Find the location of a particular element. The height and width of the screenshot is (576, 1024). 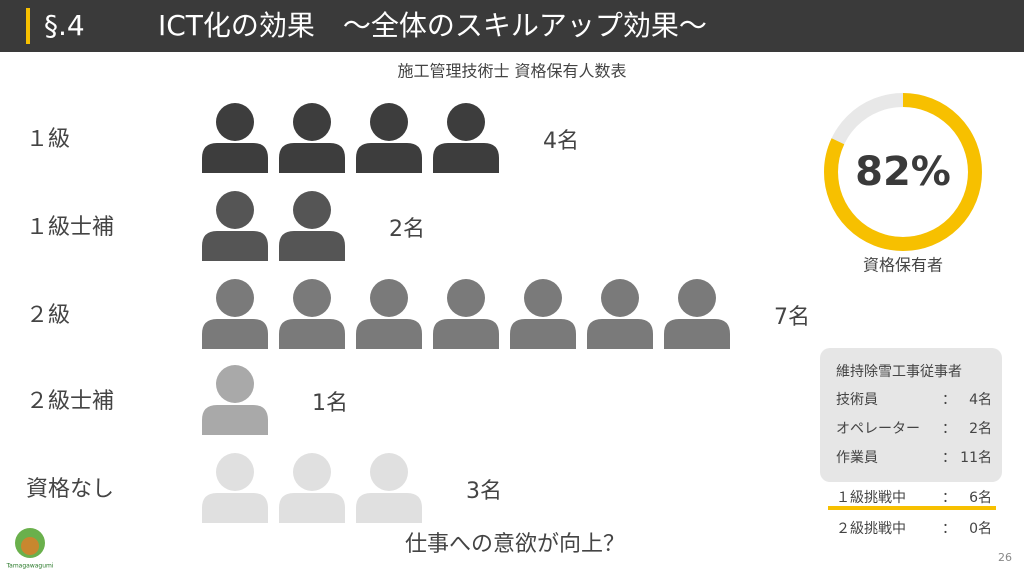

logo: Tamagawagumi is located at coordinates (29, 549).